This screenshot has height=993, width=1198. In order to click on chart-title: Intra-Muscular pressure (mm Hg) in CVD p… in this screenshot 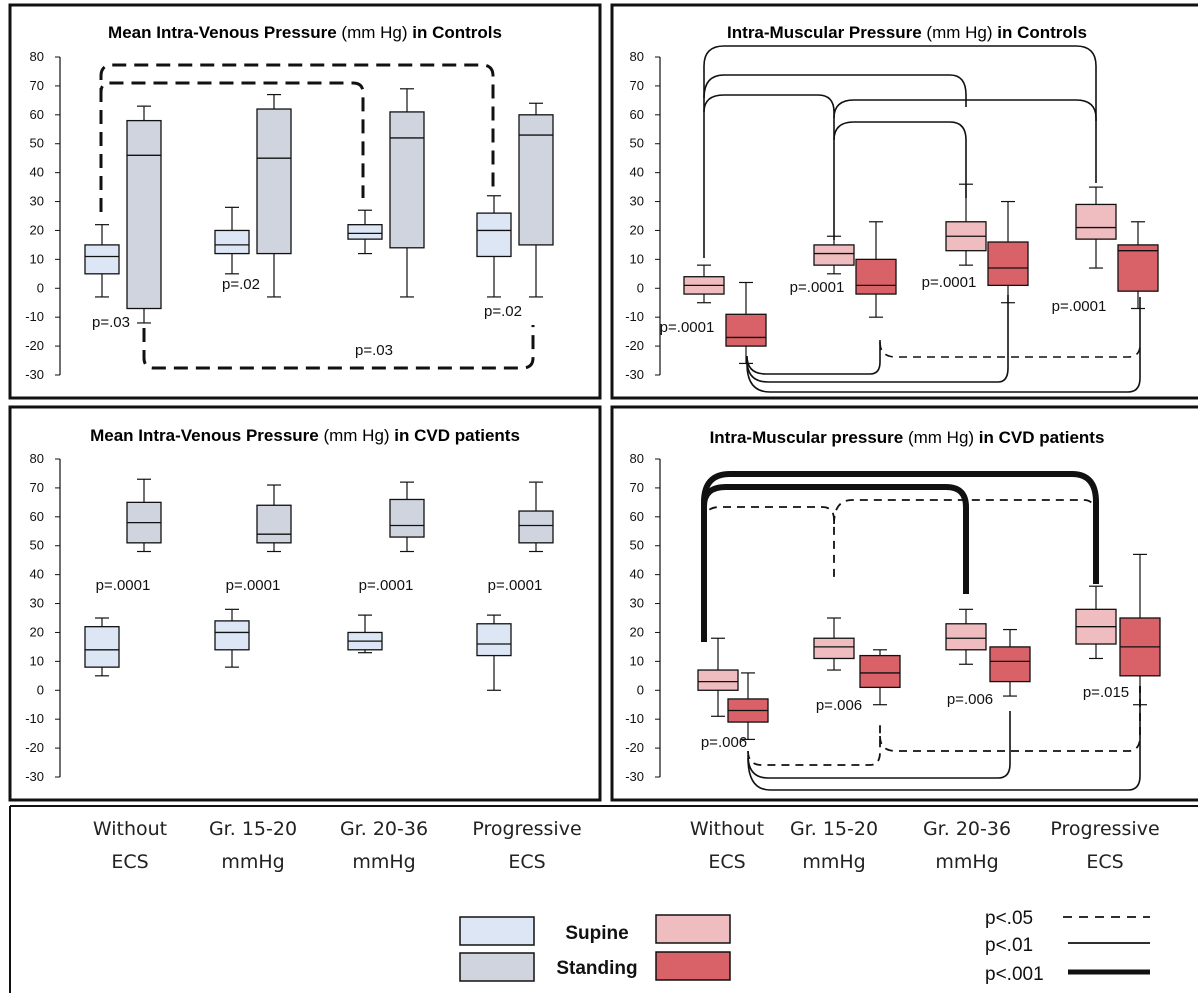, I will do `click(907, 437)`.